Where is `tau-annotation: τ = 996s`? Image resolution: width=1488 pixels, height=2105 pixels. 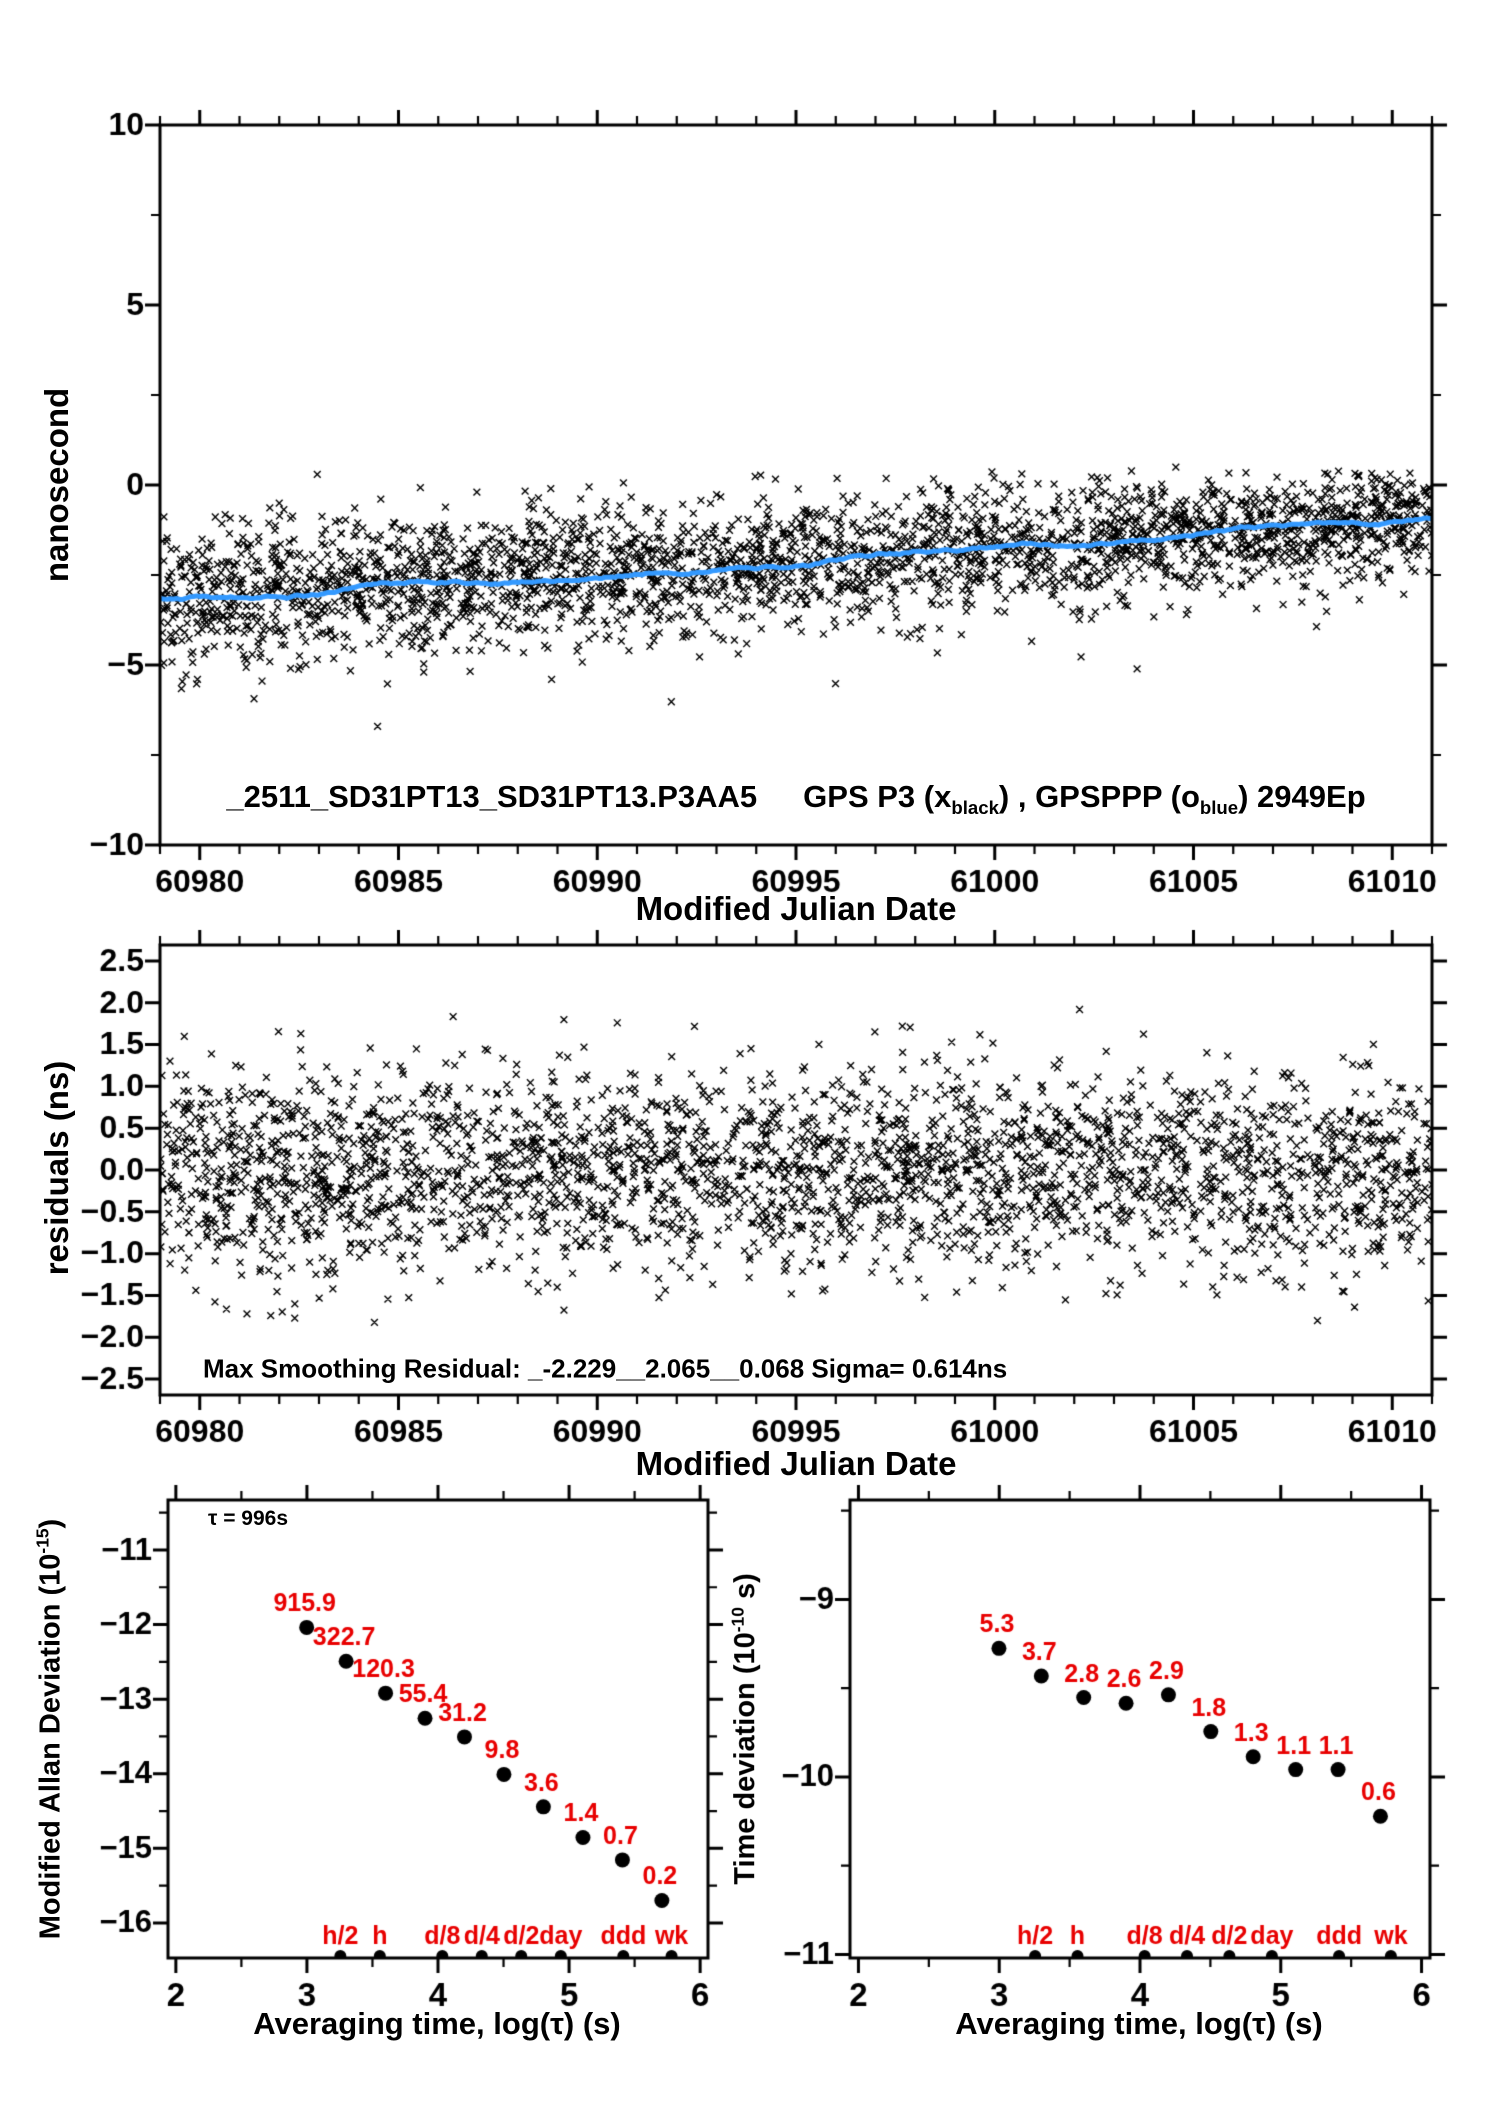 tau-annotation: τ = 996s is located at coordinates (248, 1518).